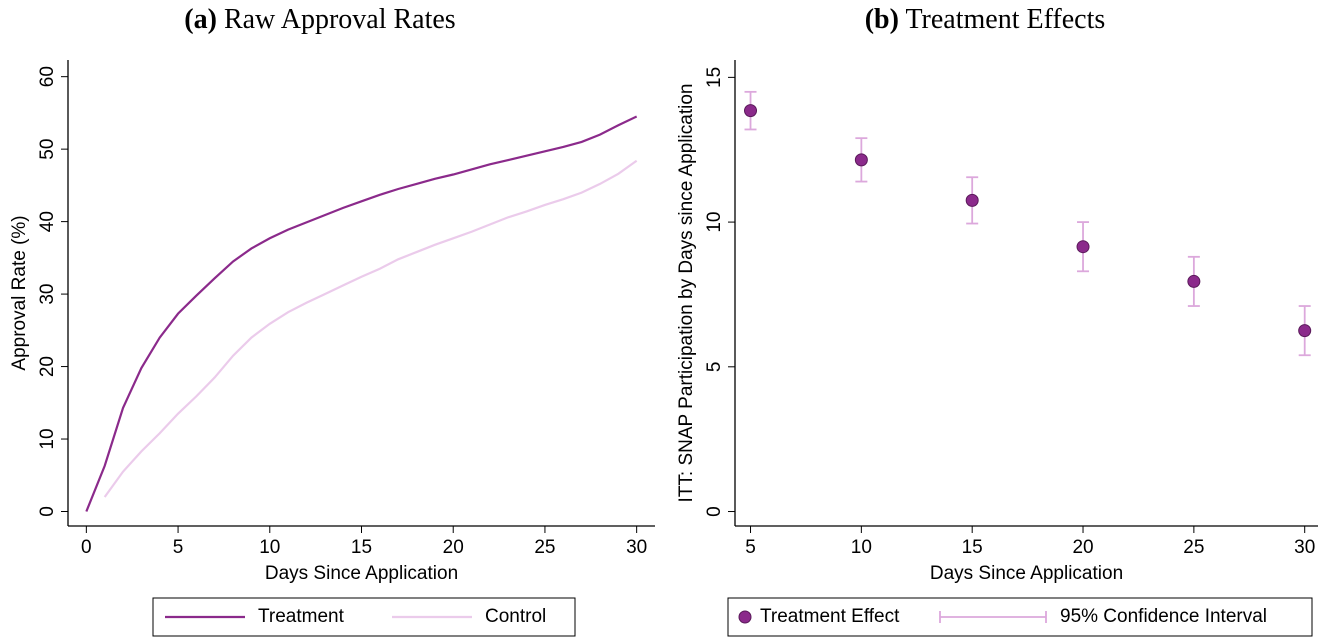 The image size is (1330, 637). What do you see at coordinates (86, 547) in the screenshot?
I see `x-tick-label: 0` at bounding box center [86, 547].